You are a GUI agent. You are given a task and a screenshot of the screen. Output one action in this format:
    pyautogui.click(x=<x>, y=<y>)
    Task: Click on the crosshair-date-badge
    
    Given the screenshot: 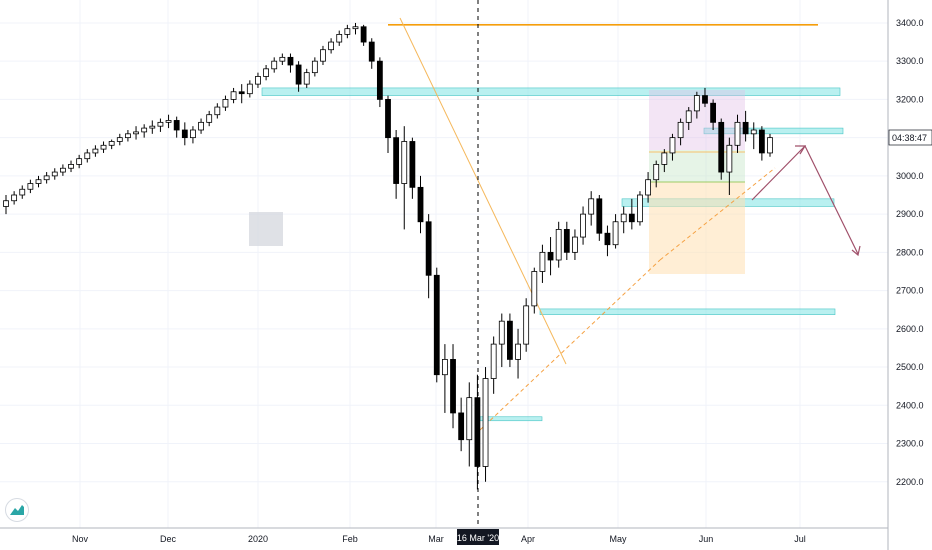 What is the action you would take?
    pyautogui.click(x=478, y=537)
    